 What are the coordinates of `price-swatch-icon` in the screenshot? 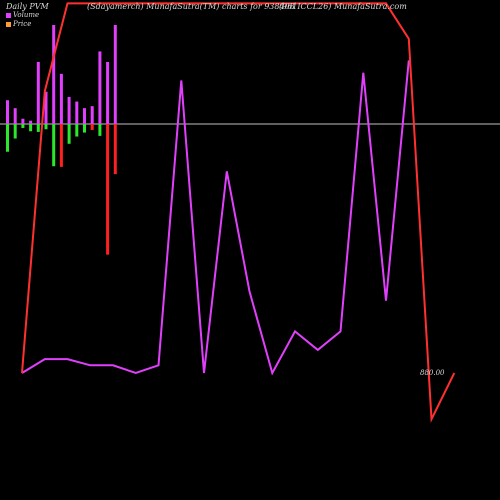 It's located at (8, 24).